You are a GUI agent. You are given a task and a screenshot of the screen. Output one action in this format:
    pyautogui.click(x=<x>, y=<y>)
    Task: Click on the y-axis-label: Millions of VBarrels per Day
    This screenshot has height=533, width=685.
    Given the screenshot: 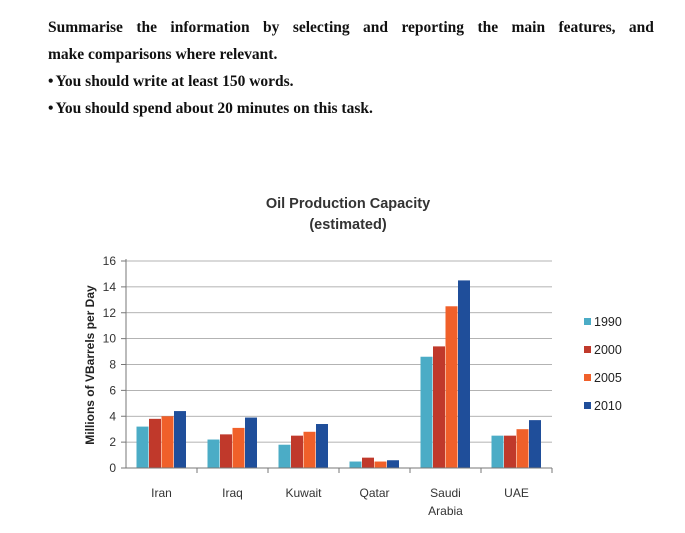 What is the action you would take?
    pyautogui.click(x=90, y=365)
    